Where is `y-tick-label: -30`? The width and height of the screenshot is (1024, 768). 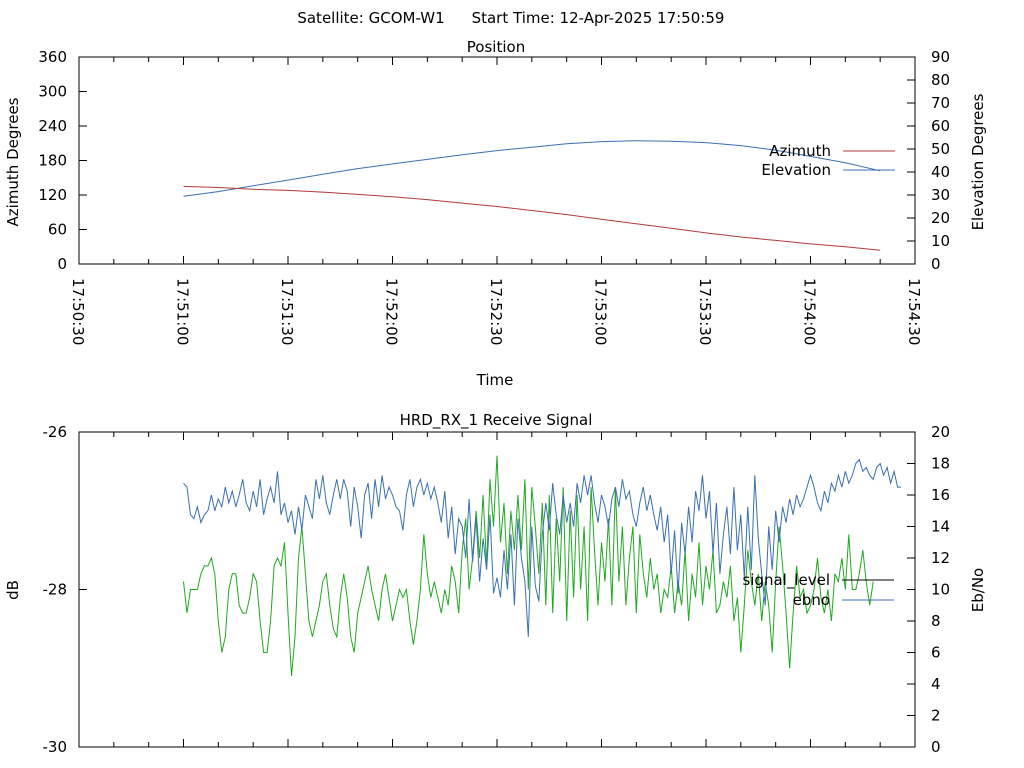
y-tick-label: -30 is located at coordinates (55, 747).